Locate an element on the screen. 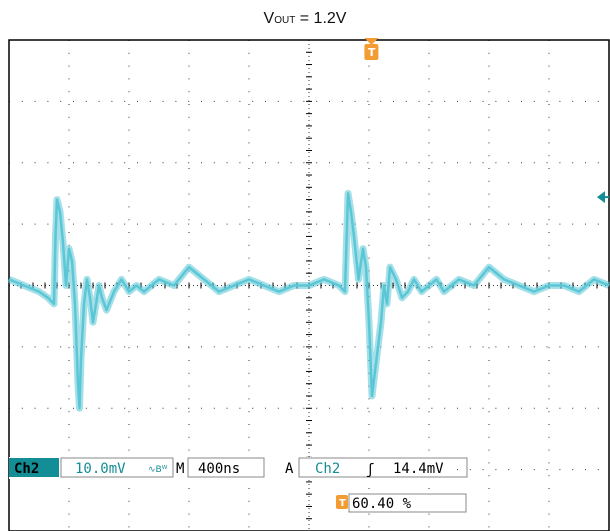  trigger-level-marker-arrow is located at coordinates (601, 197).